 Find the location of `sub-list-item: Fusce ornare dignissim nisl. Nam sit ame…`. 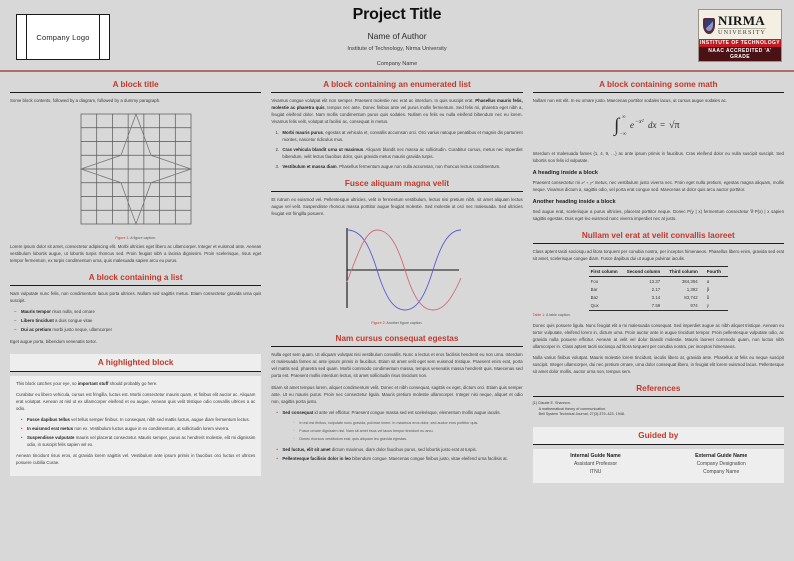

sub-list-item: Fusce ornare dignissim nisl. Nam sit ame… is located at coordinates (407, 431).